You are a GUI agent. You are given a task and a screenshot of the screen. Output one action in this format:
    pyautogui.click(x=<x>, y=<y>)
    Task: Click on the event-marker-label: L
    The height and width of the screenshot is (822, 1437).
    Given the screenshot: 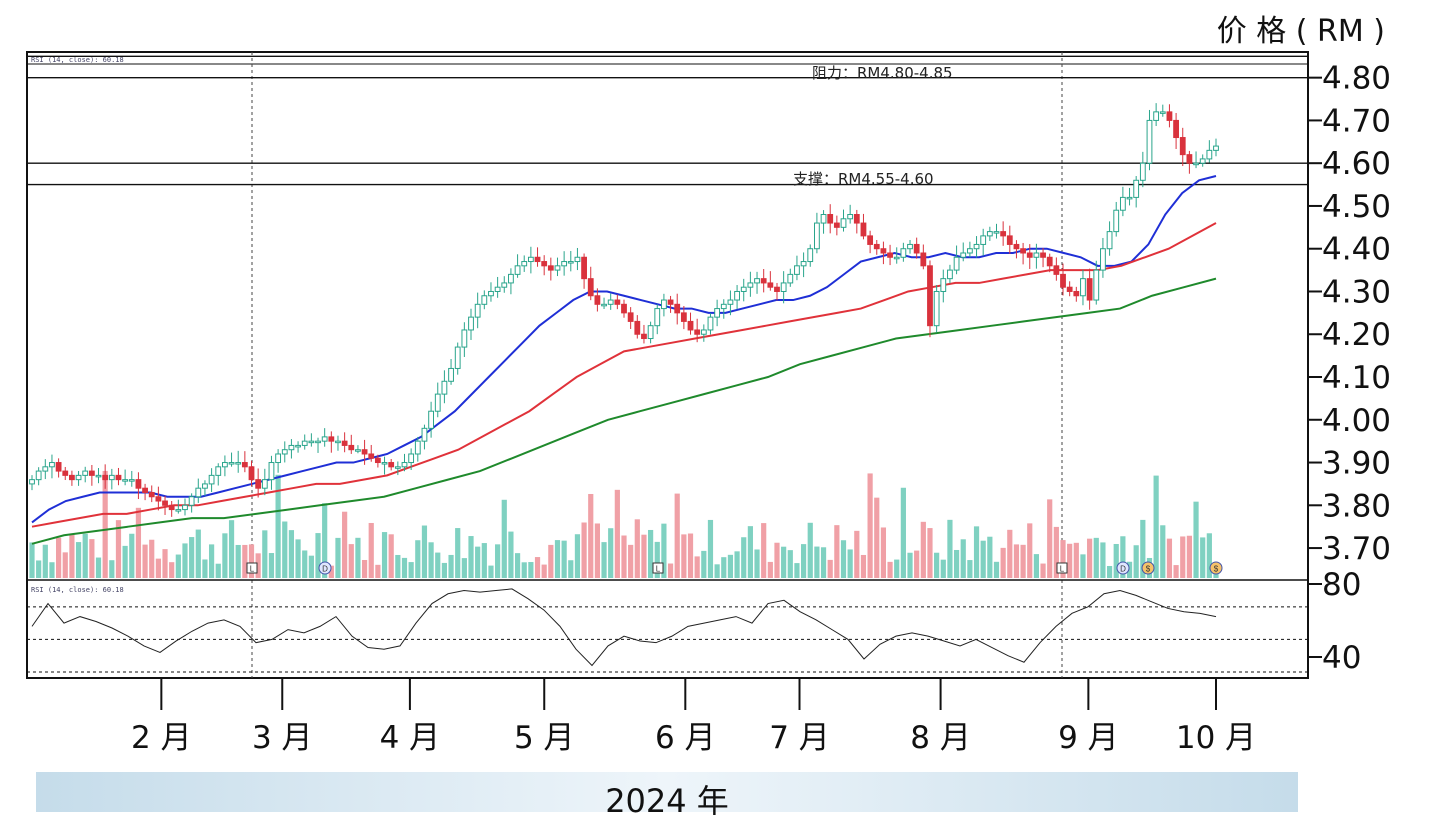 What is the action you would take?
    pyautogui.click(x=252, y=569)
    